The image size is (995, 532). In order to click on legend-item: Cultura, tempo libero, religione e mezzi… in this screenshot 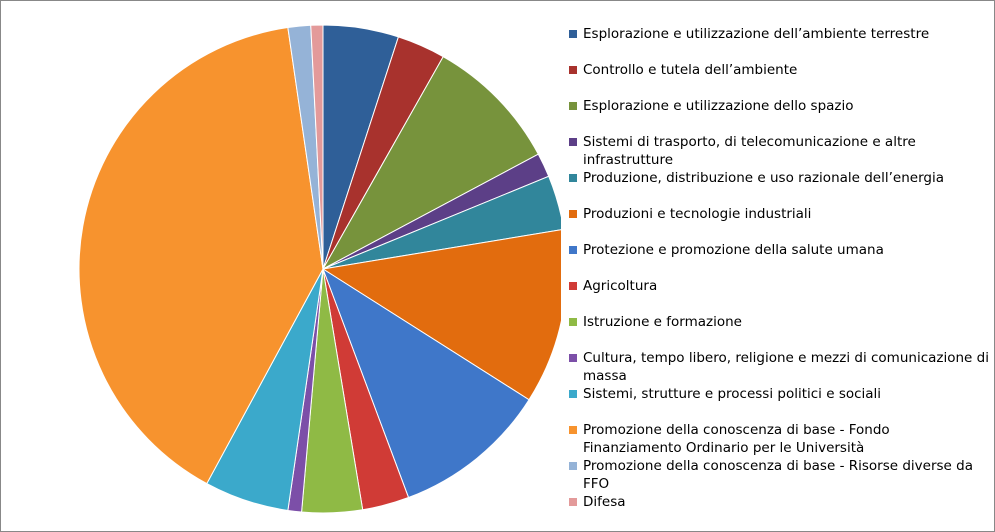, I will do `click(779, 367)`.